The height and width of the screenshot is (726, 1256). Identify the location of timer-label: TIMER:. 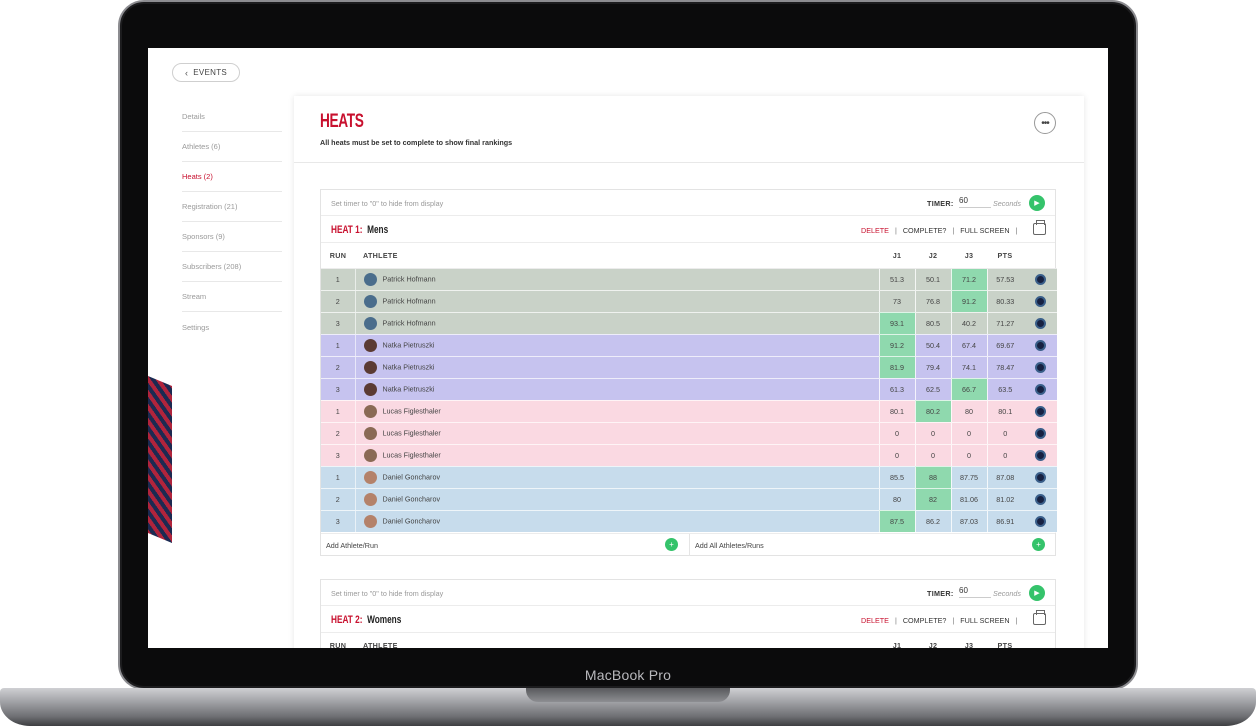
(940, 593).